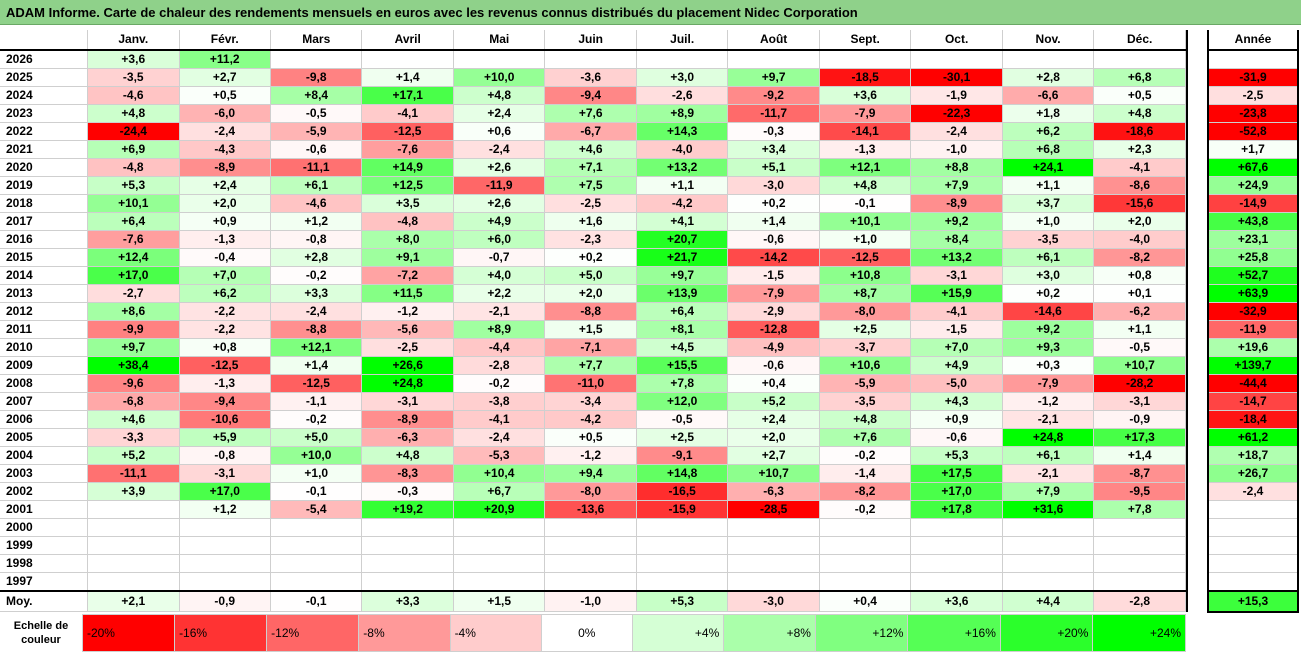 The image size is (1301, 653). What do you see at coordinates (682, 293) in the screenshot?
I see `month-cell: +13,9` at bounding box center [682, 293].